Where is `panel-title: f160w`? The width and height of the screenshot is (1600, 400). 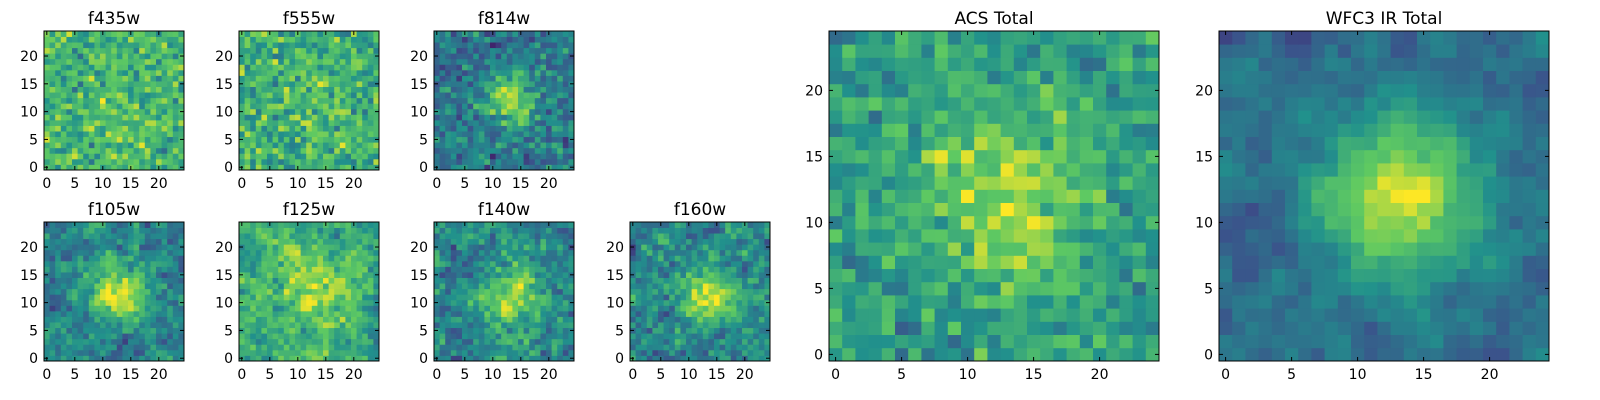 panel-title: f160w is located at coordinates (700, 210).